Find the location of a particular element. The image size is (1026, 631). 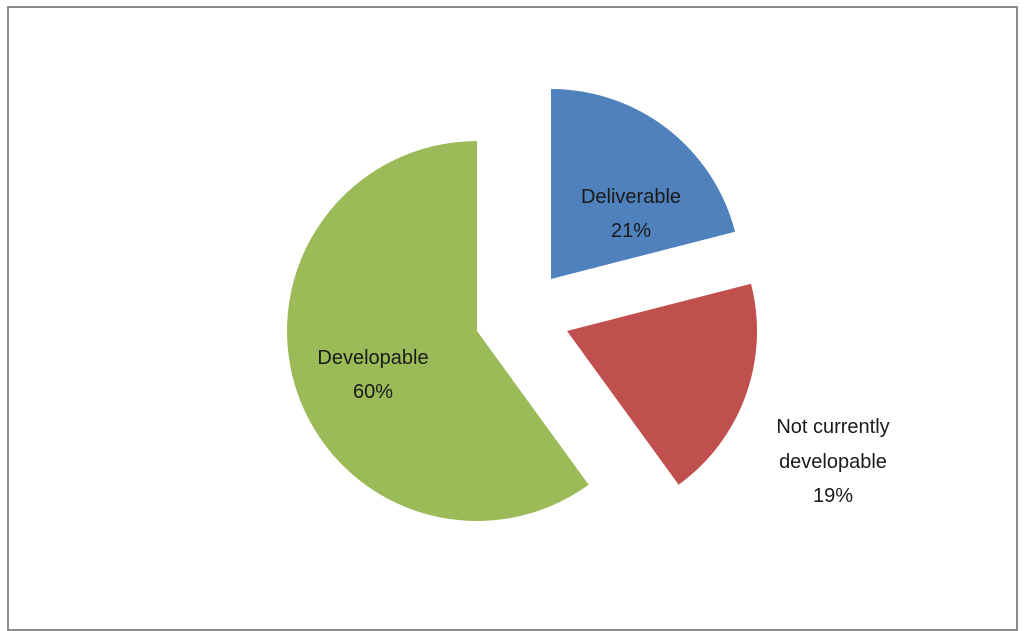

pie-slice-not-currently-developable is located at coordinates (662, 384).